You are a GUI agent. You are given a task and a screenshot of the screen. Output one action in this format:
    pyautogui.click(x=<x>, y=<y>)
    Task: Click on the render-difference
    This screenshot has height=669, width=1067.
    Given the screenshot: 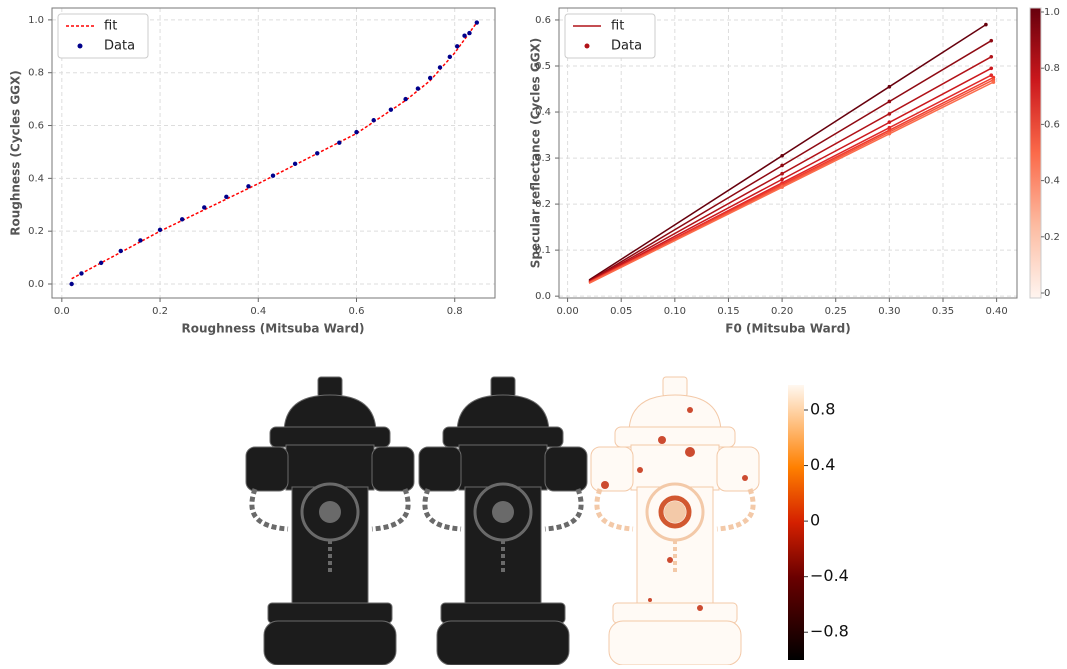 What is the action you would take?
    pyautogui.click(x=675, y=521)
    